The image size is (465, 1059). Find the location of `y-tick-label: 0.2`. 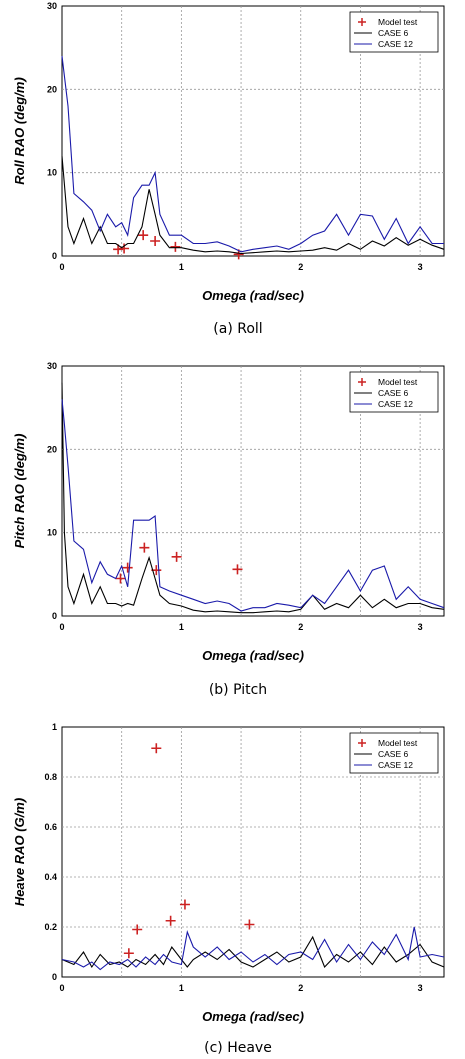

y-tick-label: 0.2 is located at coordinates (50, 927).